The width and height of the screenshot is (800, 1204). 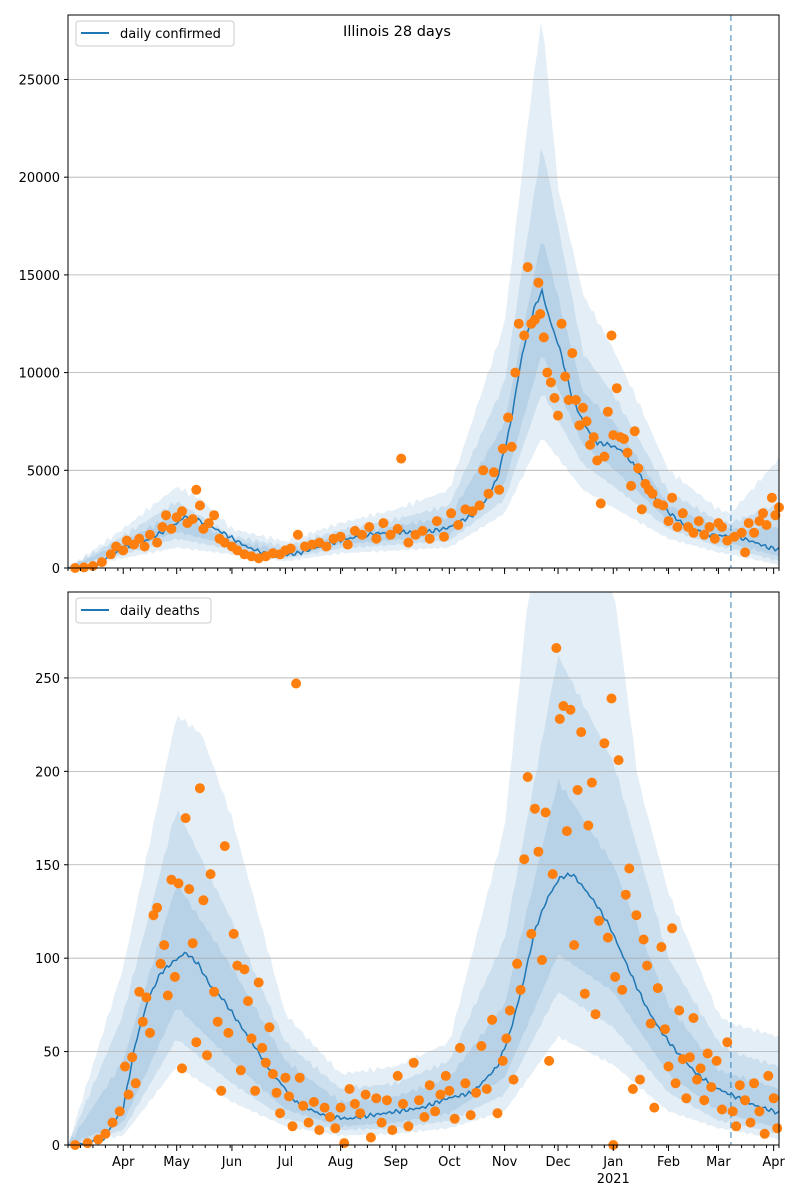 I want to click on deaths-xtick-label: May, so click(x=176, y=1162).